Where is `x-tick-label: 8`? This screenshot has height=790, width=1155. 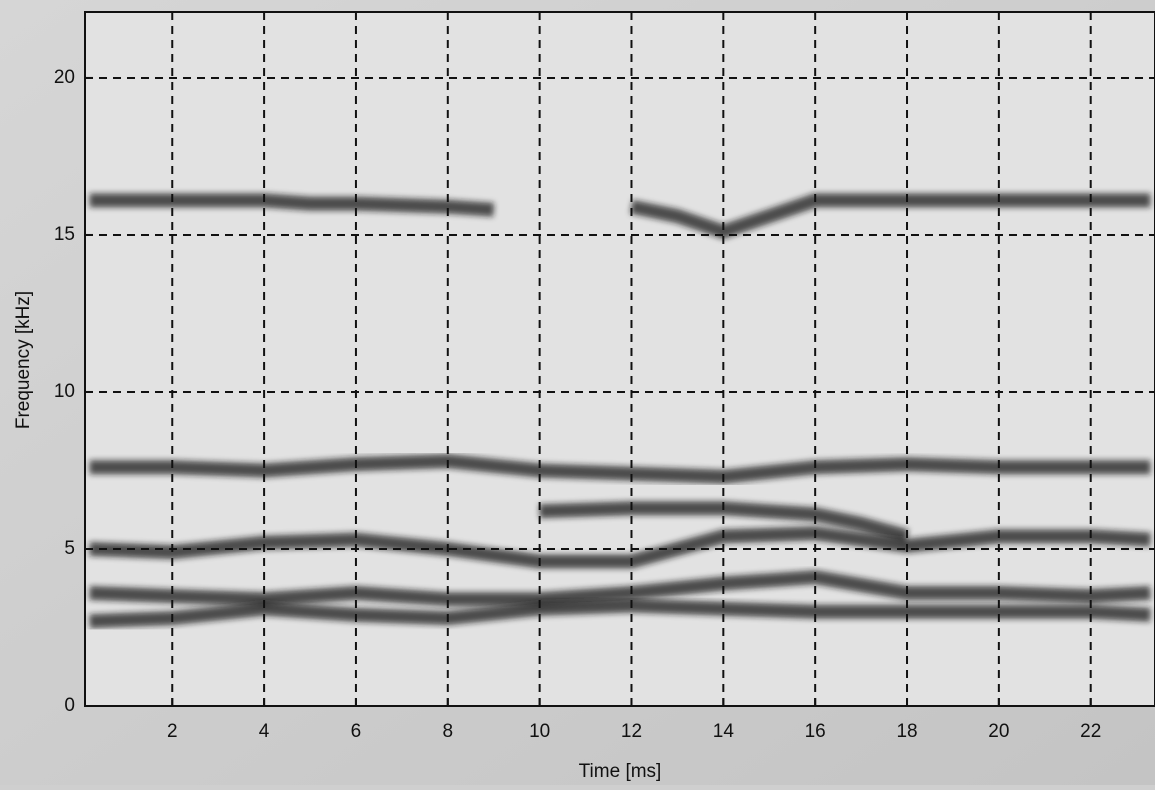
x-tick-label: 8 is located at coordinates (448, 731).